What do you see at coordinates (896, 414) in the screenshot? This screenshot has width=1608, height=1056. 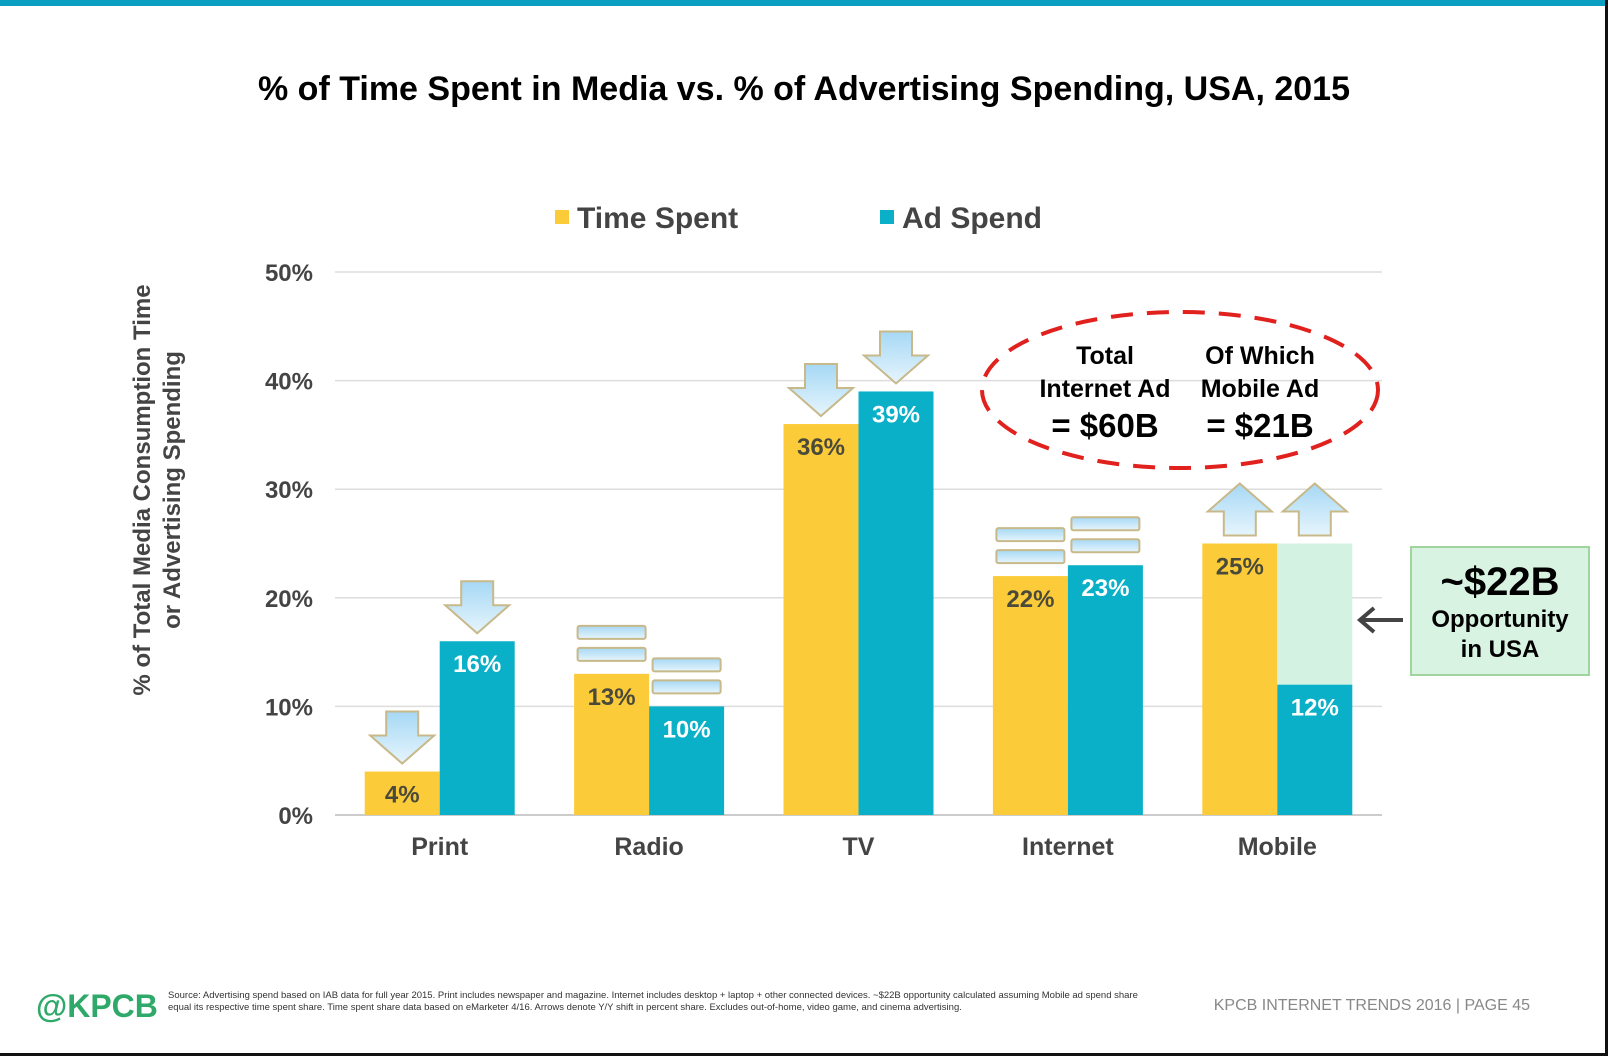 I see `data-label: 39%` at bounding box center [896, 414].